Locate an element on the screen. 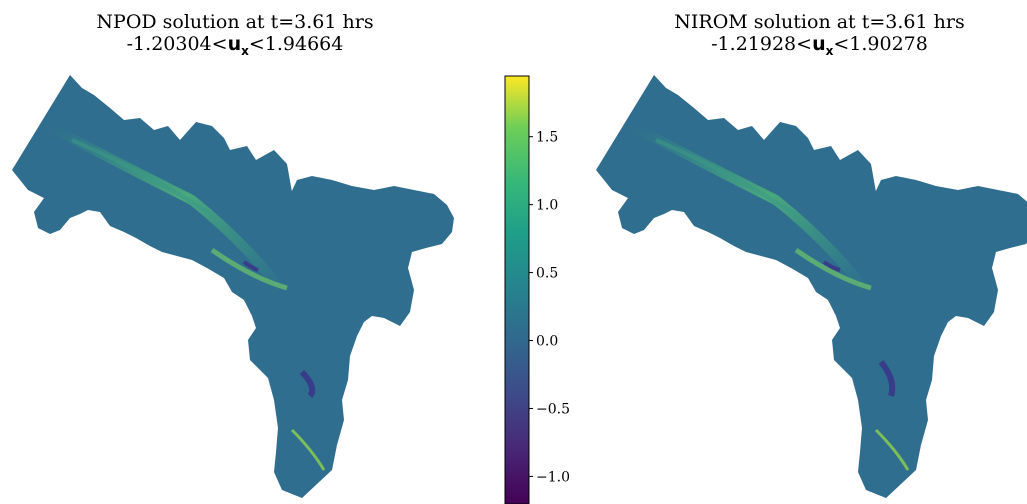 Image resolution: width=1027 pixels, height=504 pixels. left-channel-band is located at coordinates (142, 177).